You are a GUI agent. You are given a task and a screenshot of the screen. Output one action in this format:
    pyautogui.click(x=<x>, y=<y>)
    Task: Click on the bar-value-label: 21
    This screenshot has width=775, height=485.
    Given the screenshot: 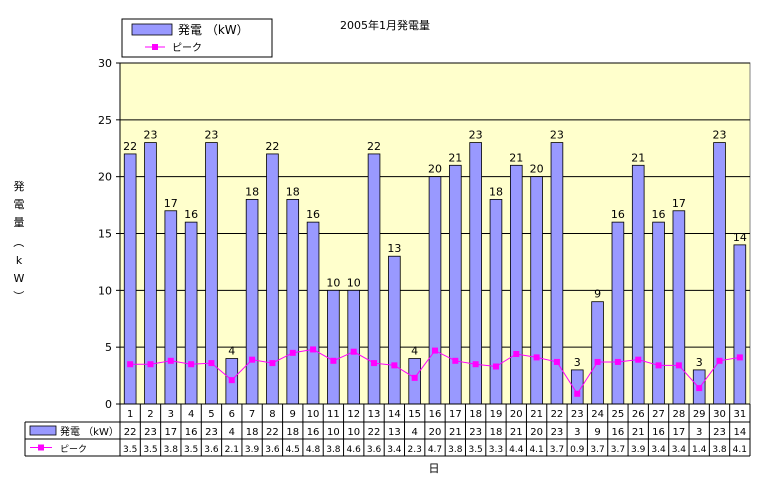 What is the action you would take?
    pyautogui.click(x=516, y=157)
    